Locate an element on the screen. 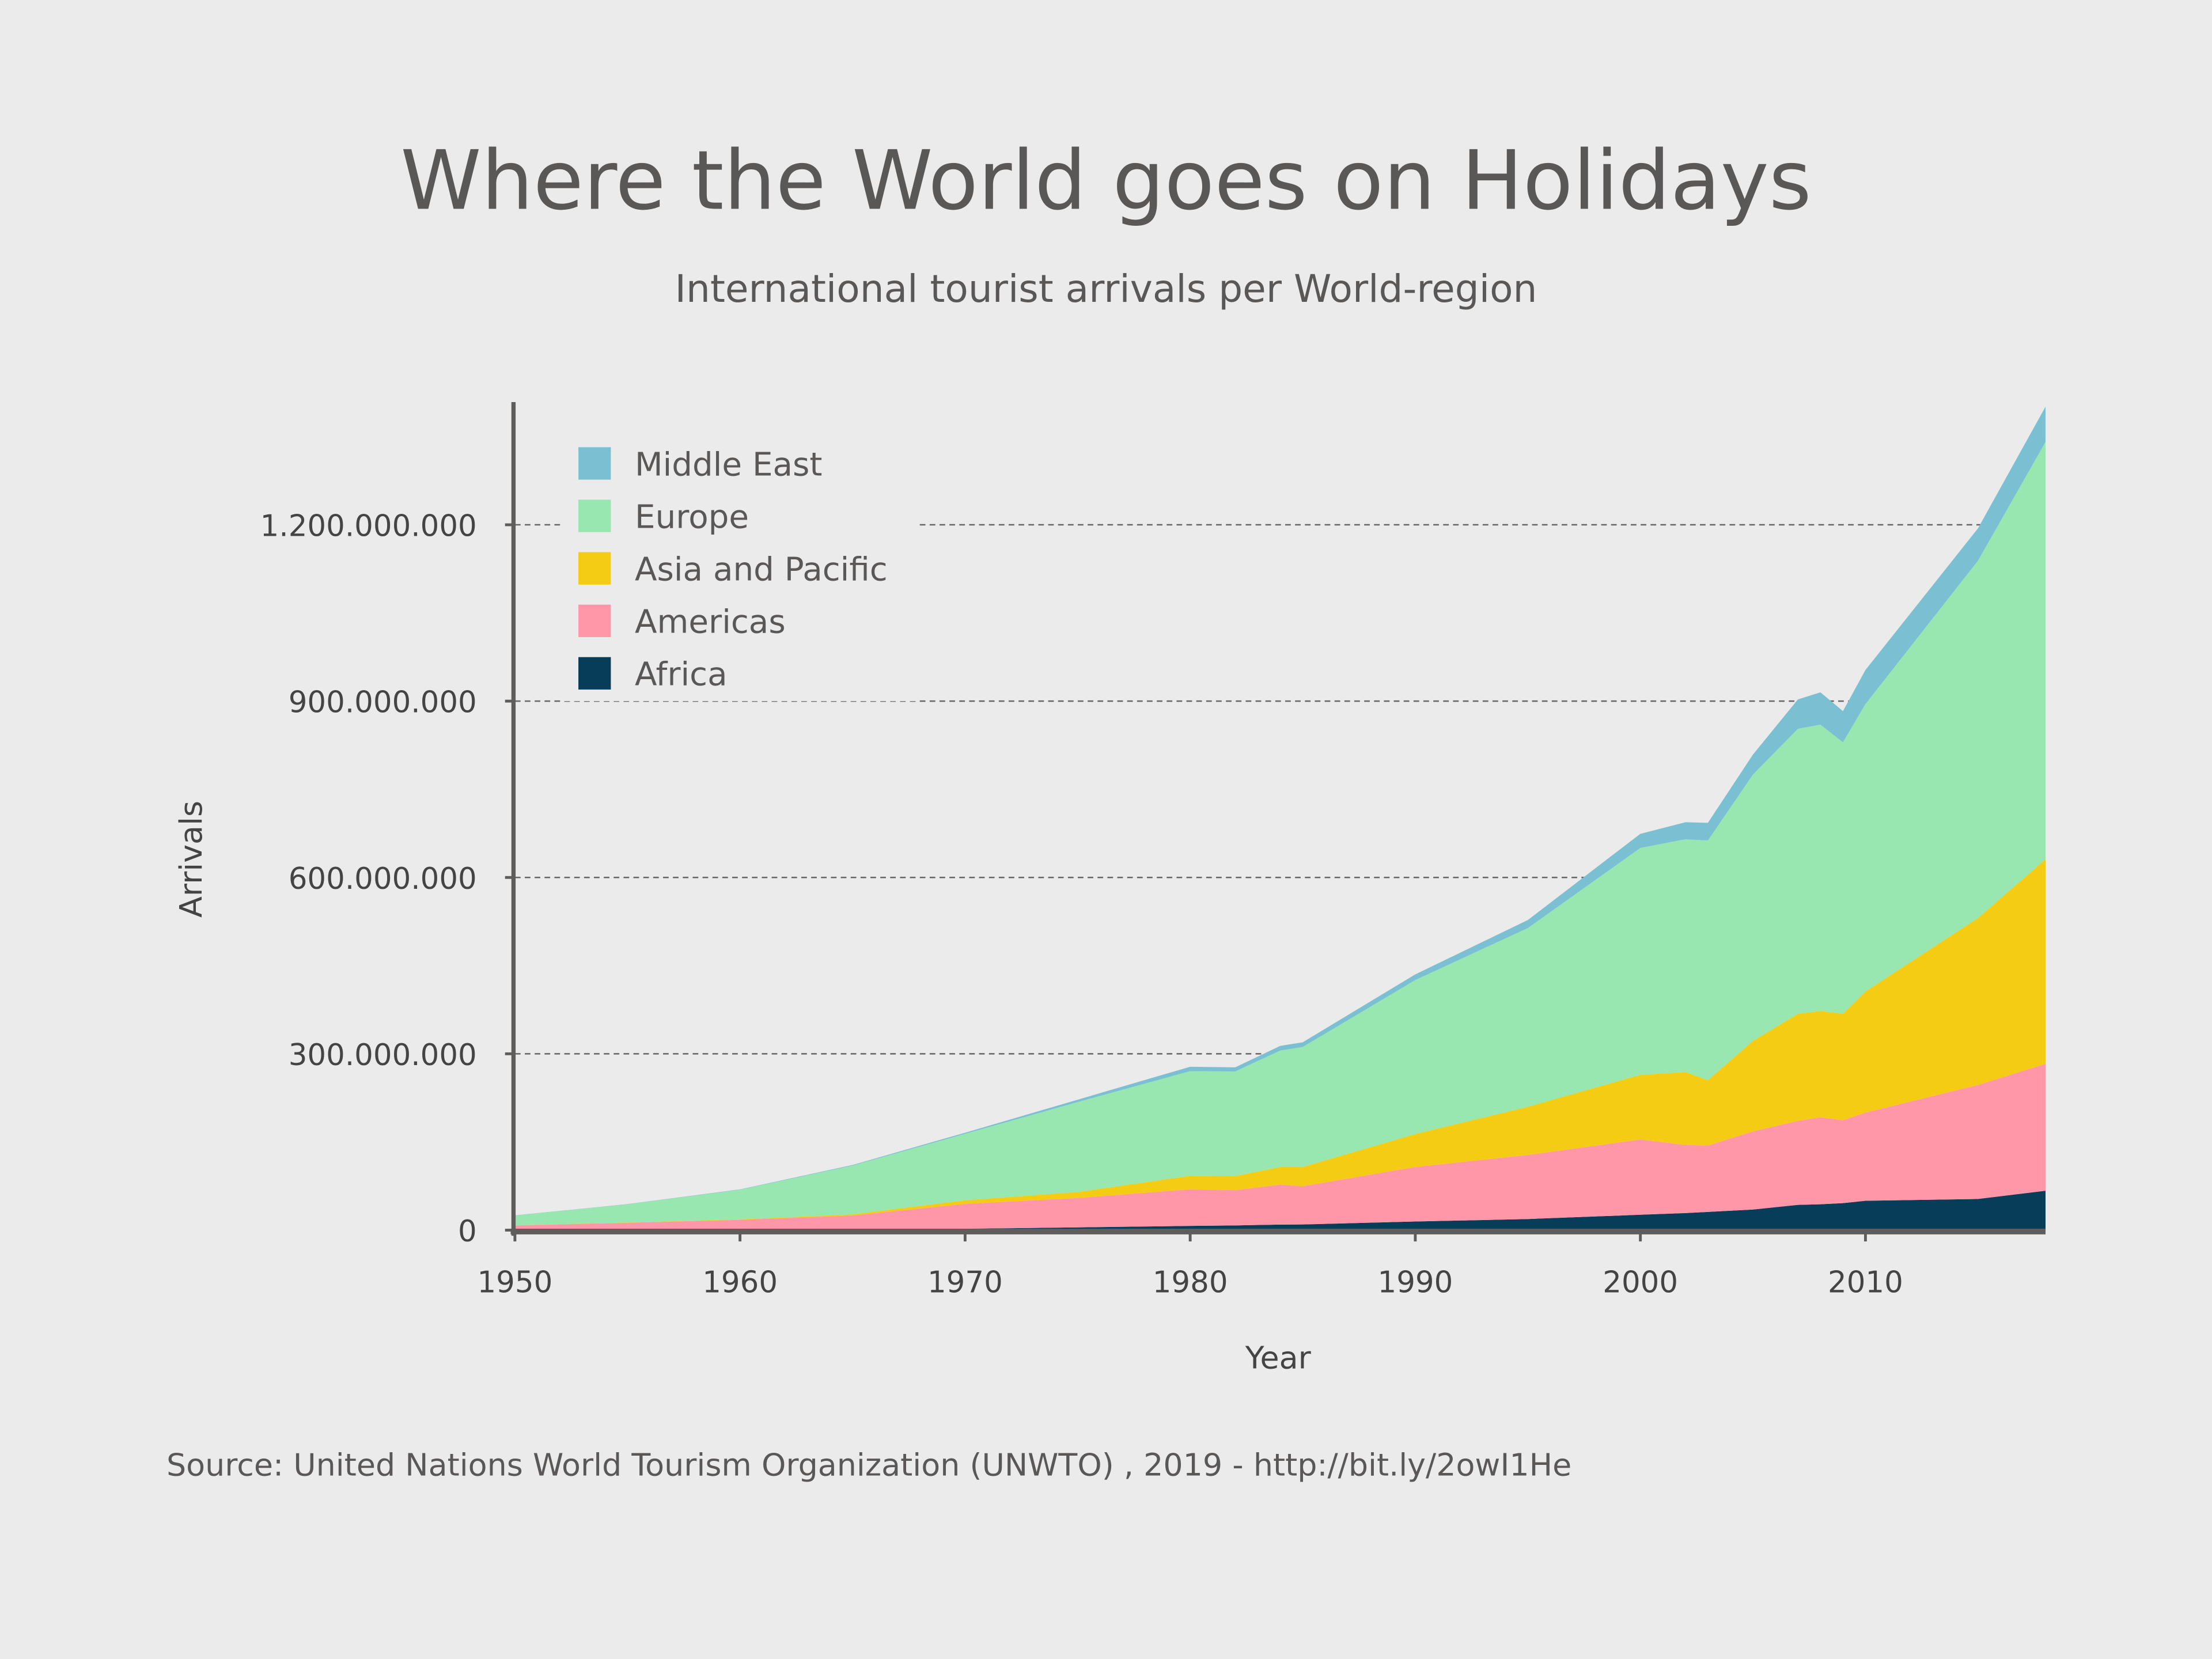 The height and width of the screenshot is (1659, 2212). legend-label: Americas is located at coordinates (710, 622).